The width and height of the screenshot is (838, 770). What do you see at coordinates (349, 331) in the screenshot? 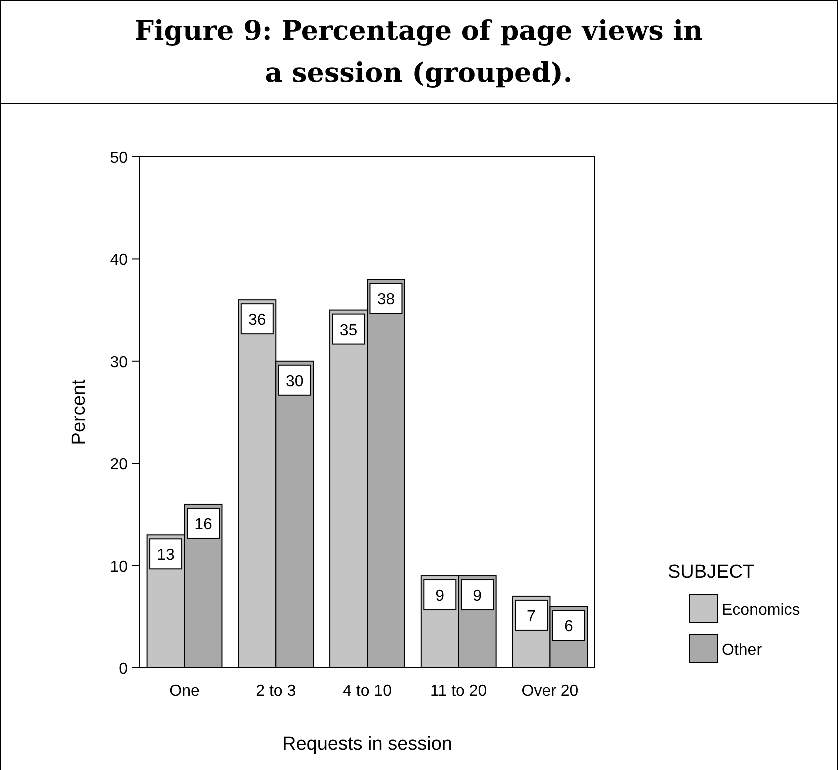
I see `data-label: 35` at bounding box center [349, 331].